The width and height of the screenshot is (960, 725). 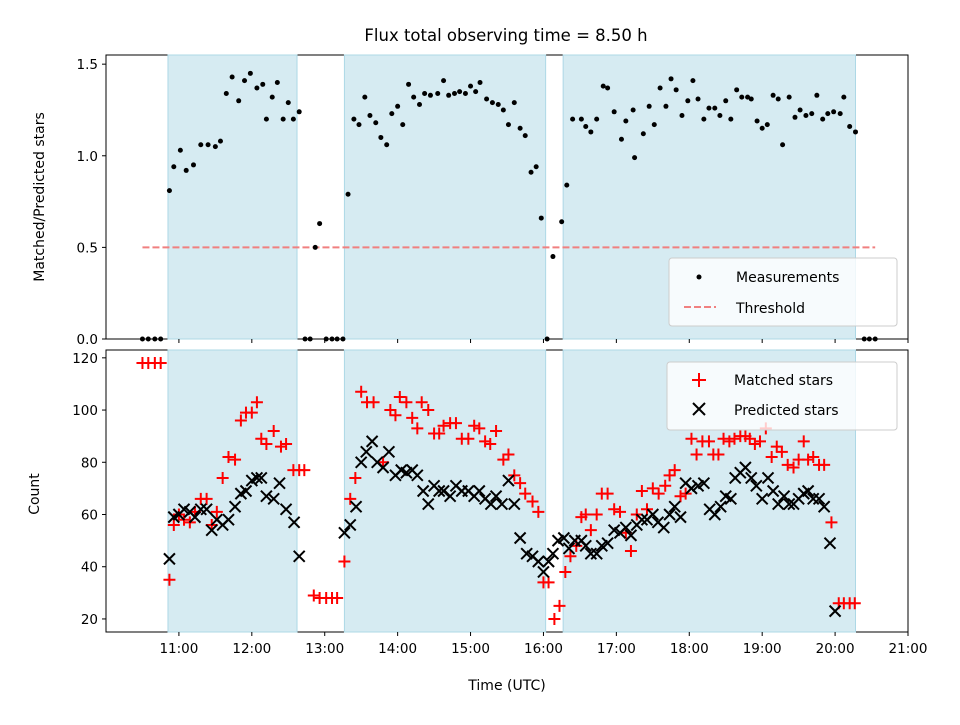 What do you see at coordinates (770, 309) in the screenshot?
I see `legend-threshold-label: Threshold` at bounding box center [770, 309].